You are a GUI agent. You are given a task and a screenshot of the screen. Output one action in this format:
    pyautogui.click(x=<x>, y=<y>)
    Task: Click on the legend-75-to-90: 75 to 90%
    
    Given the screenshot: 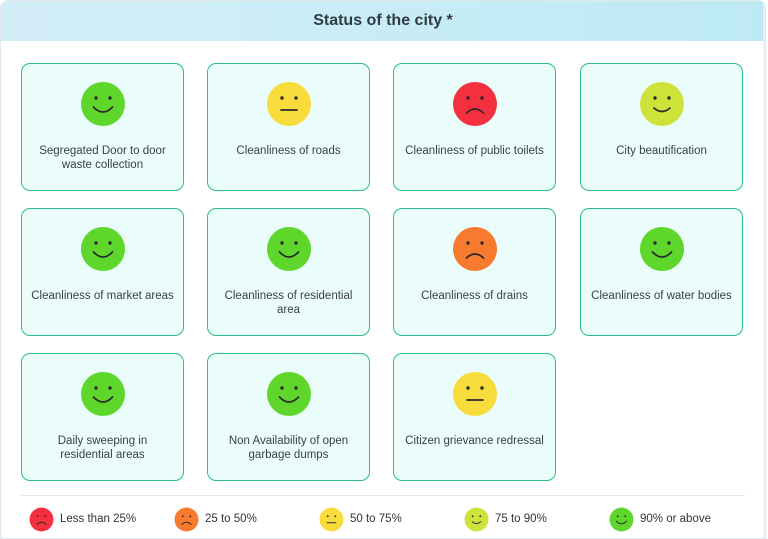 What is the action you would take?
    pyautogui.click(x=505, y=519)
    